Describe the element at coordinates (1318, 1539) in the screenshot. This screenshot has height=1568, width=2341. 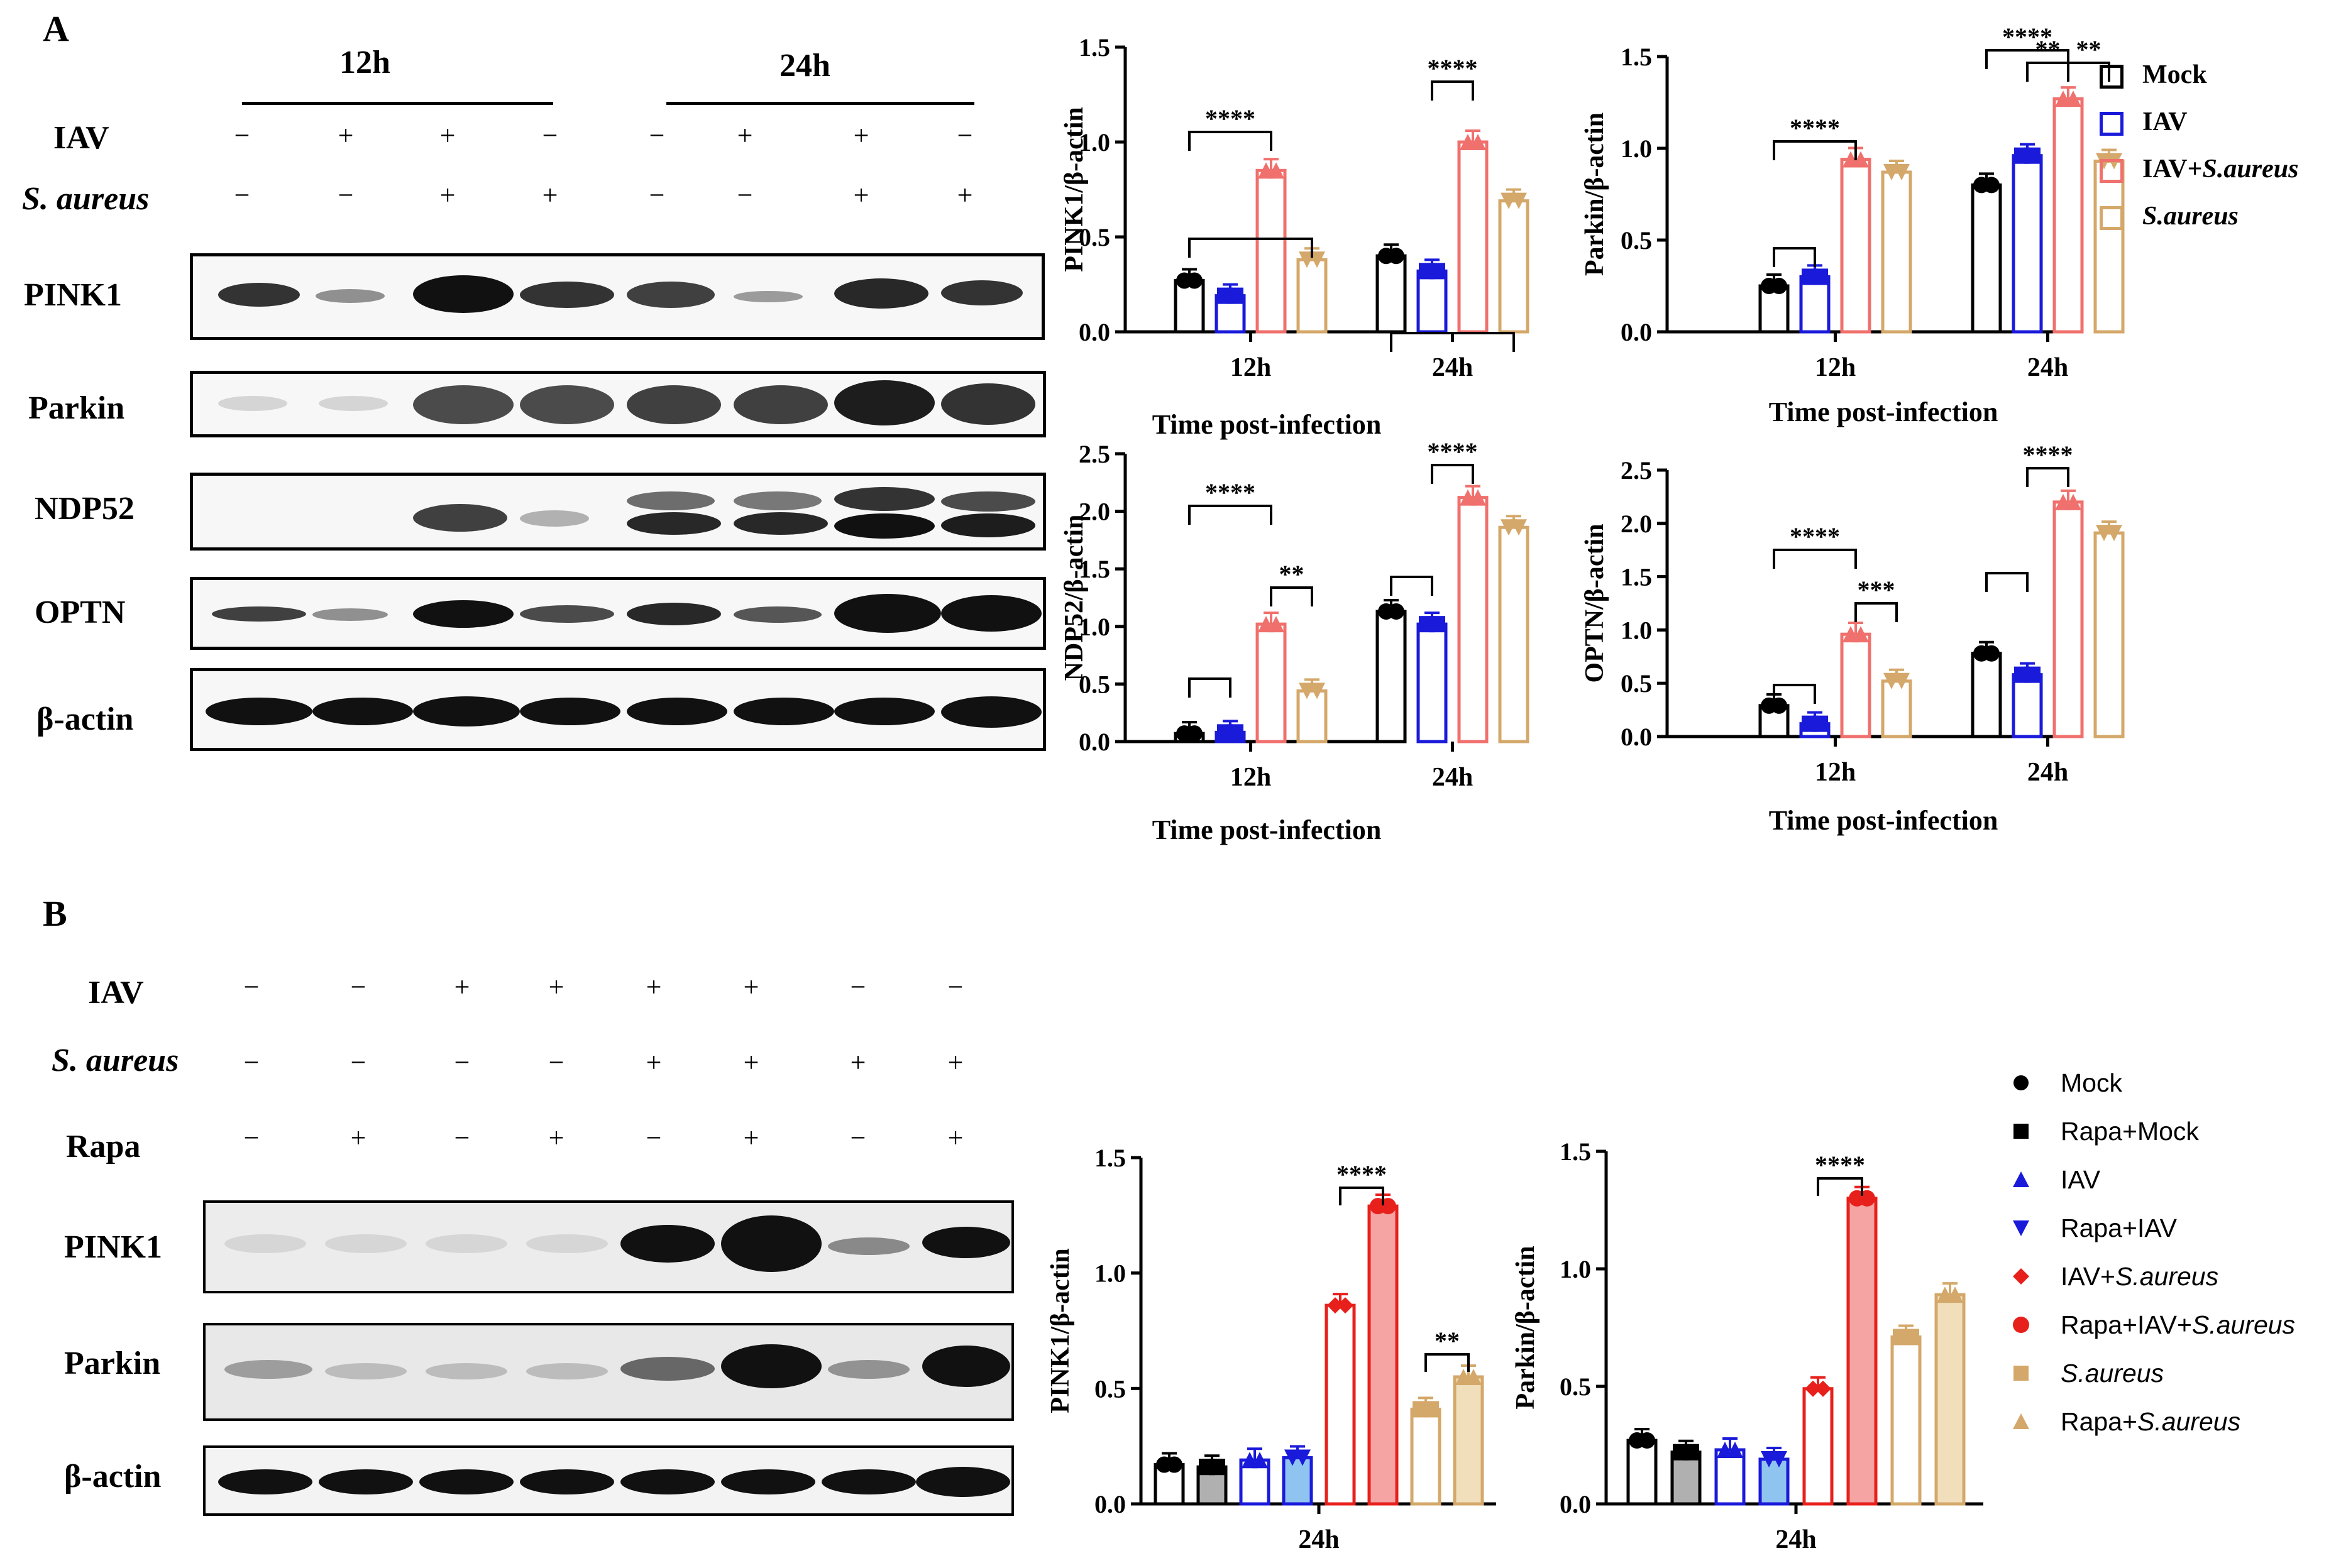
I see `B-PINK1-xtick-label-0: 24h` at that location.